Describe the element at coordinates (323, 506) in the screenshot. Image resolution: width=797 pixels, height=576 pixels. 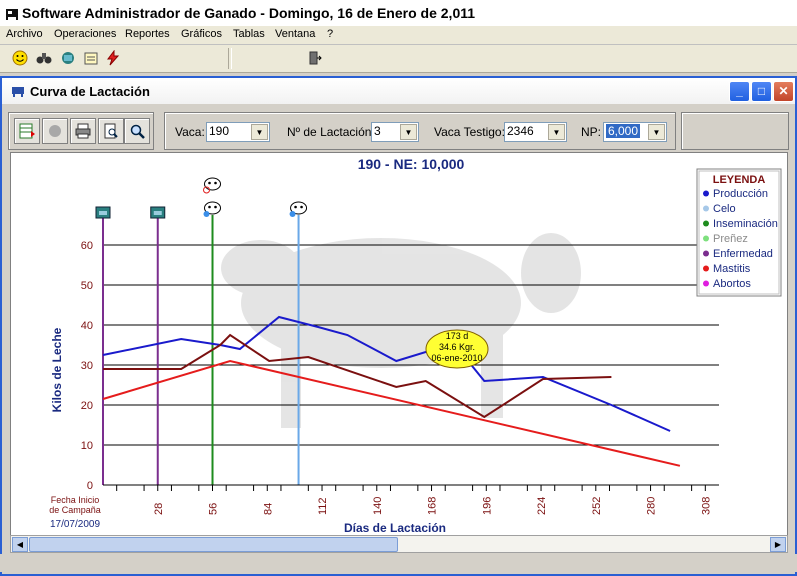
I see `x-tick-label: 112` at that location.